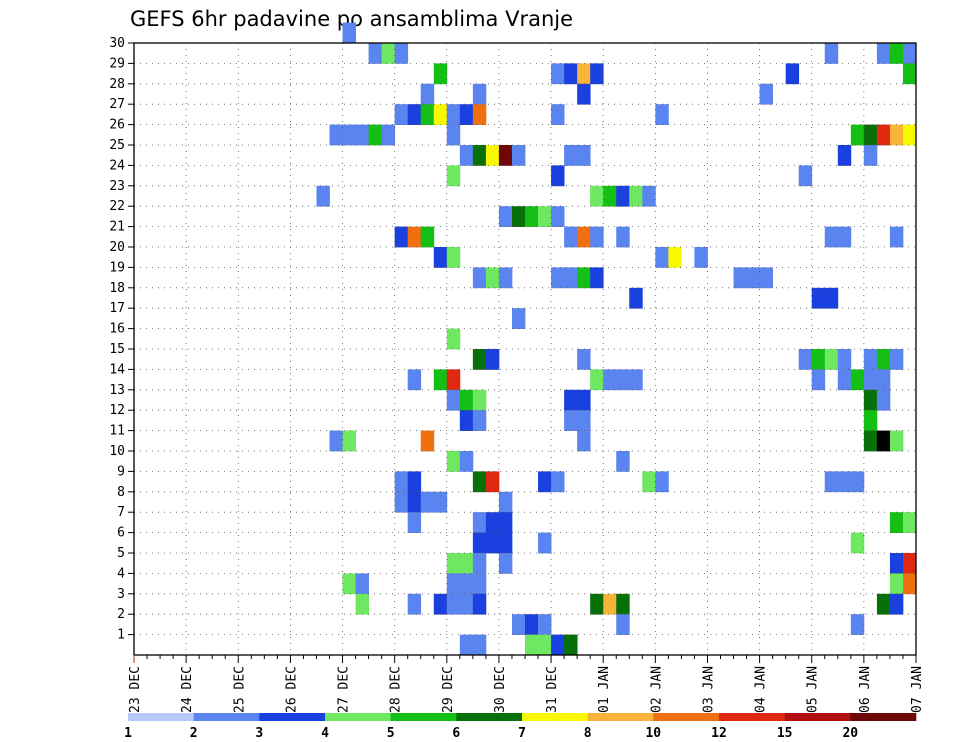 This screenshot has height=742, width=960. I want to click on y-tick-label: 12, so click(117, 410).